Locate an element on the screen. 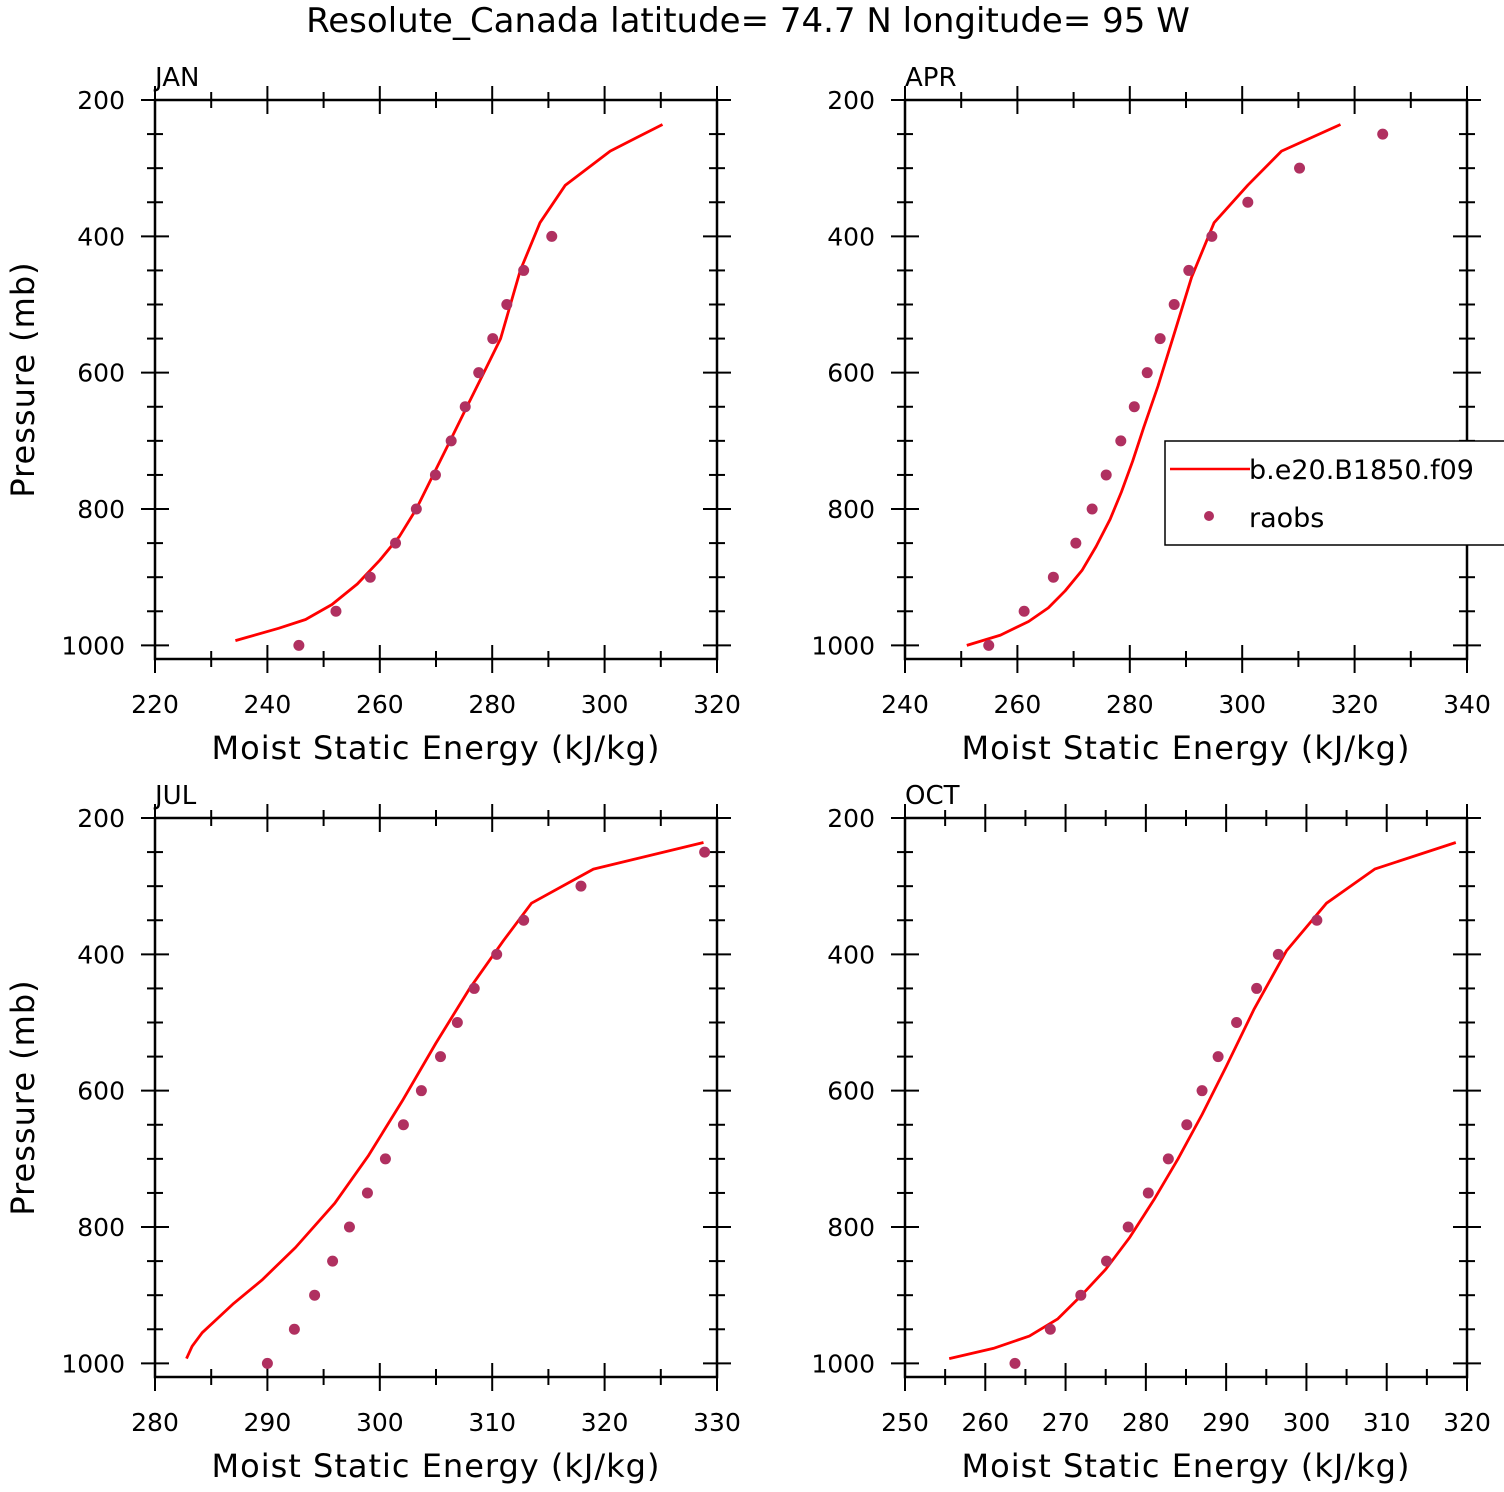  panel-label: APR is located at coordinates (931, 78).